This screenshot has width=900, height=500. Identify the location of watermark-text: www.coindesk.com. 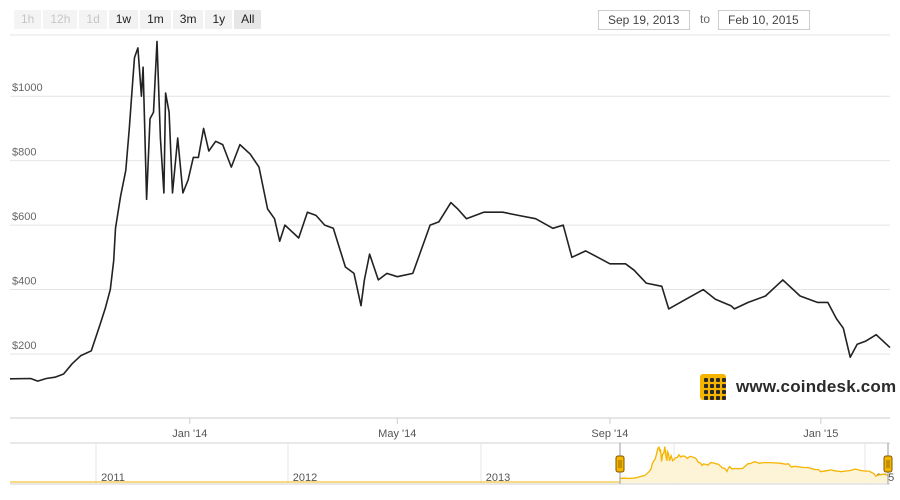
(816, 386).